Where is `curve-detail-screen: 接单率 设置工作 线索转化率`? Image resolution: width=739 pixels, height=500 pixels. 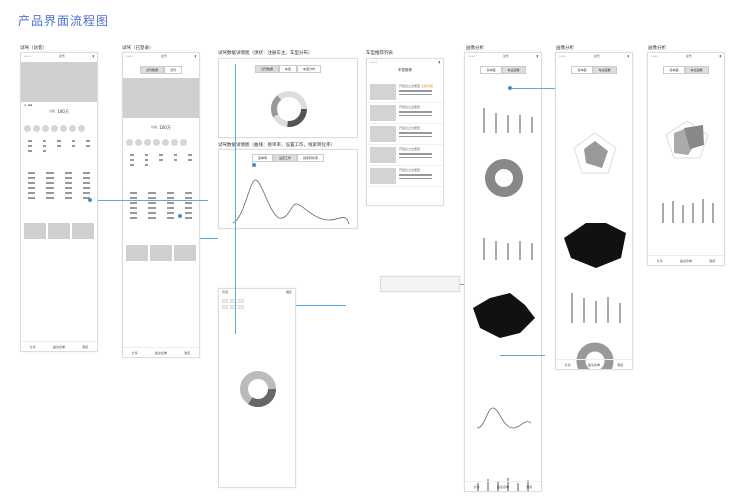 curve-detail-screen: 接单率 设置工作 线索转化率 is located at coordinates (288, 189).